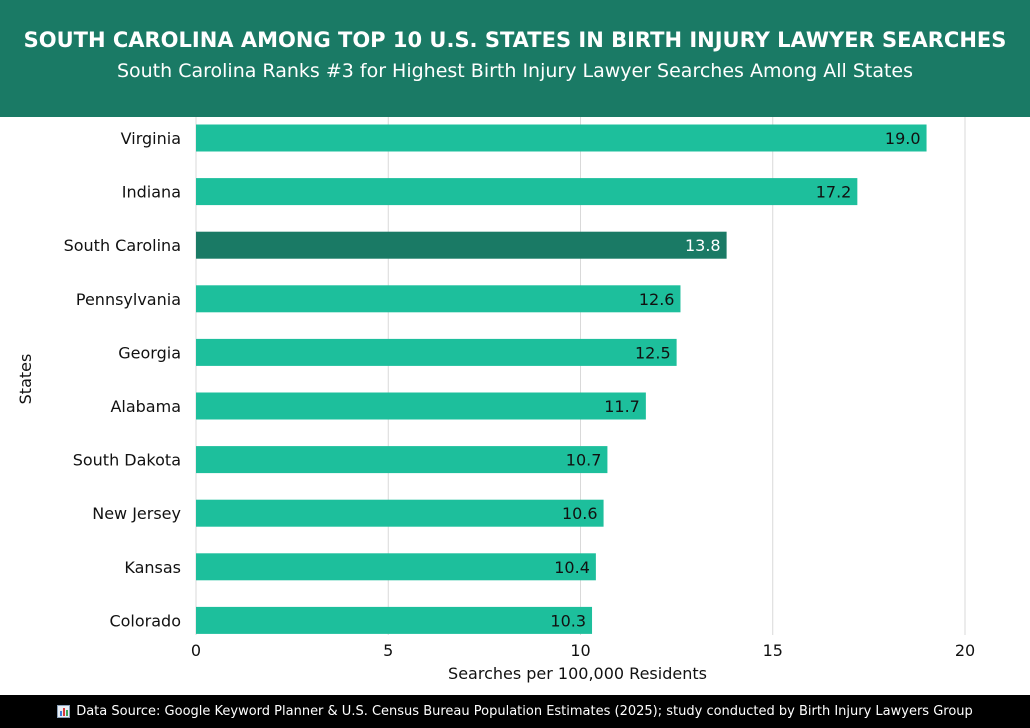 This screenshot has height=728, width=1030. What do you see at coordinates (388, 650) in the screenshot?
I see `x-tick-label: 5` at bounding box center [388, 650].